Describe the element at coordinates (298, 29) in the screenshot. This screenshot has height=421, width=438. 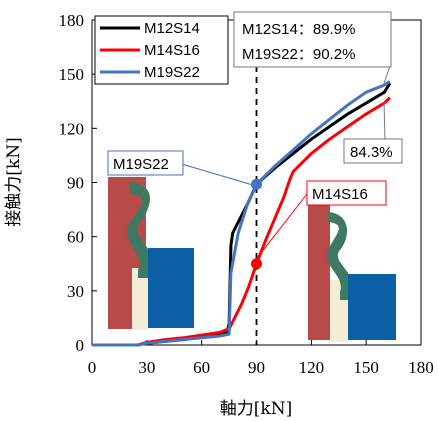
I see `annotation-top-line1: M12S14：89.9%` at that location.